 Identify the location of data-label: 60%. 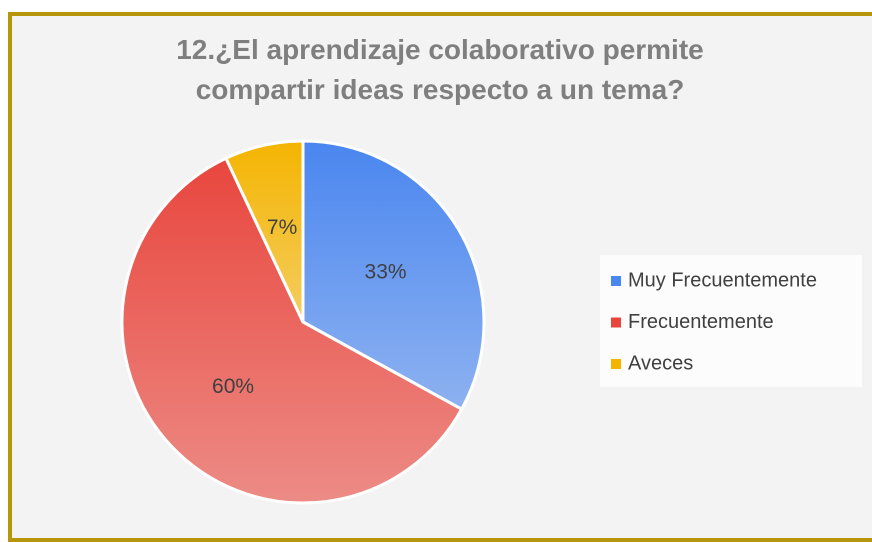
(233, 386).